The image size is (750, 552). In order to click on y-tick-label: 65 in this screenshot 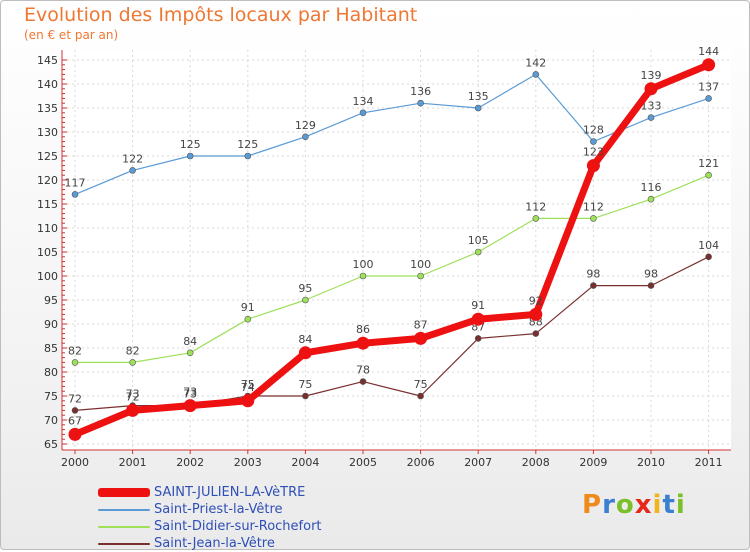, I will do `click(51, 444)`.